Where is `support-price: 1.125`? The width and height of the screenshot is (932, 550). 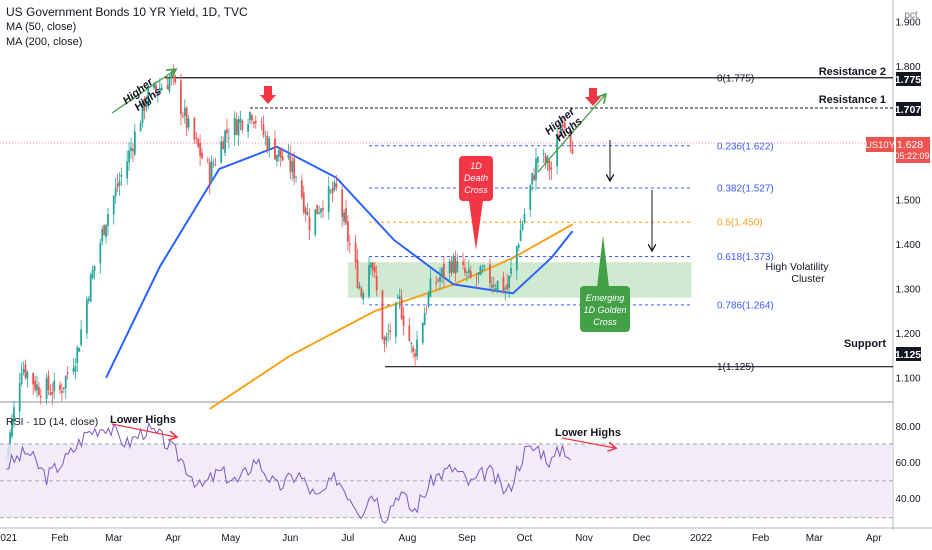 support-price: 1.125 is located at coordinates (908, 355).